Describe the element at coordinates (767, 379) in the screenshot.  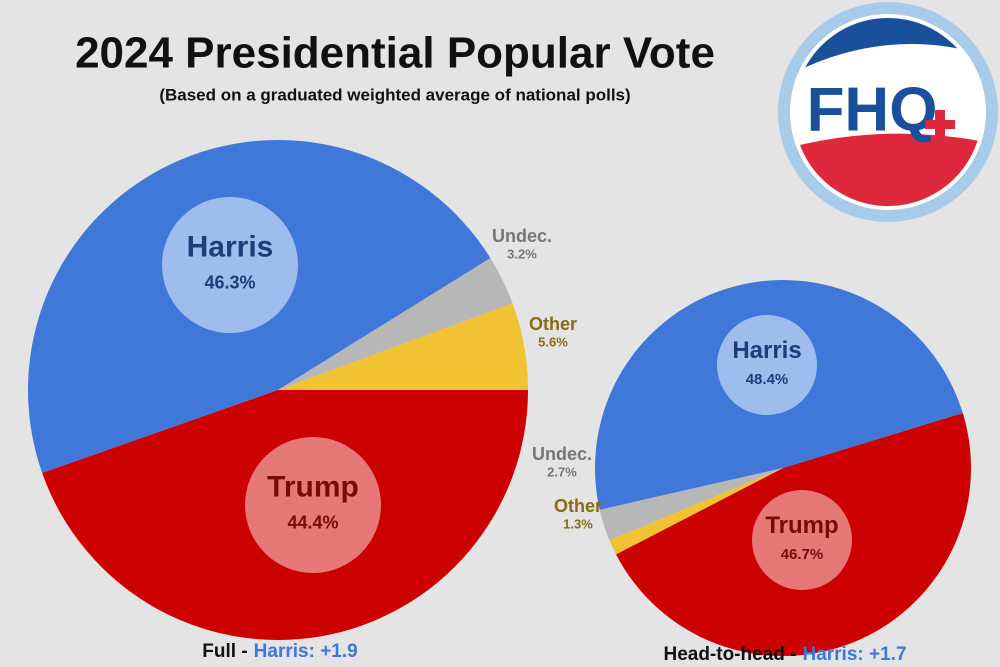
I see `slice-value-label: 48.4%` at that location.